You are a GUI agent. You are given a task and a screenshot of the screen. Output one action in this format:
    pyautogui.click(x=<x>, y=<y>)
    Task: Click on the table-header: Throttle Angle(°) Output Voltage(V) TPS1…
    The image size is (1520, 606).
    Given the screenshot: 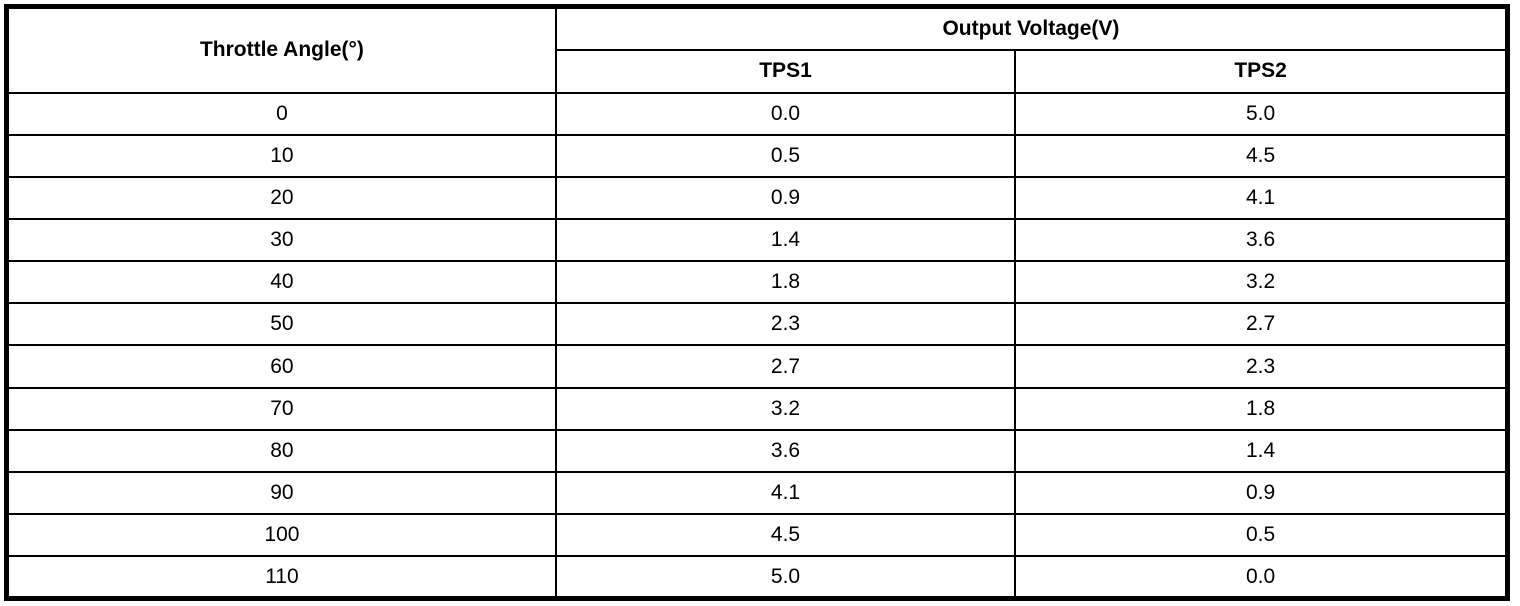 What is the action you would take?
    pyautogui.click(x=757, y=49)
    